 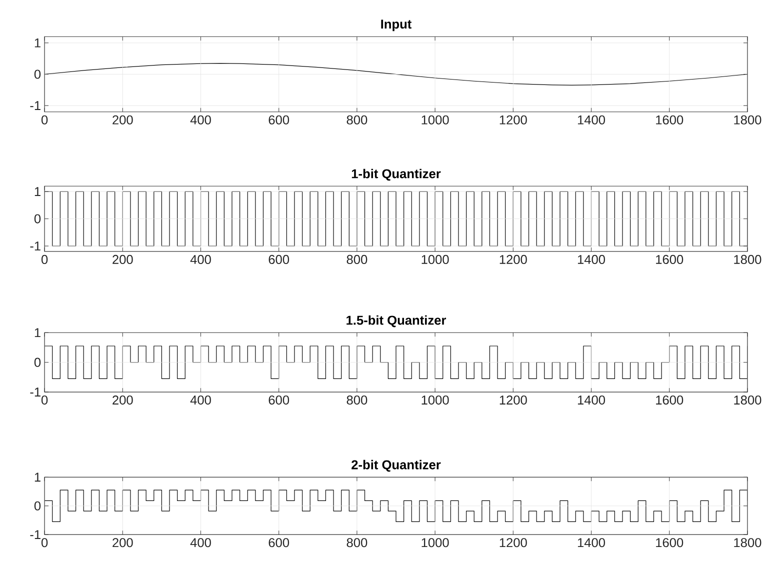 I want to click on chart-title: 1.5-bit Quantizer, so click(x=396, y=321).